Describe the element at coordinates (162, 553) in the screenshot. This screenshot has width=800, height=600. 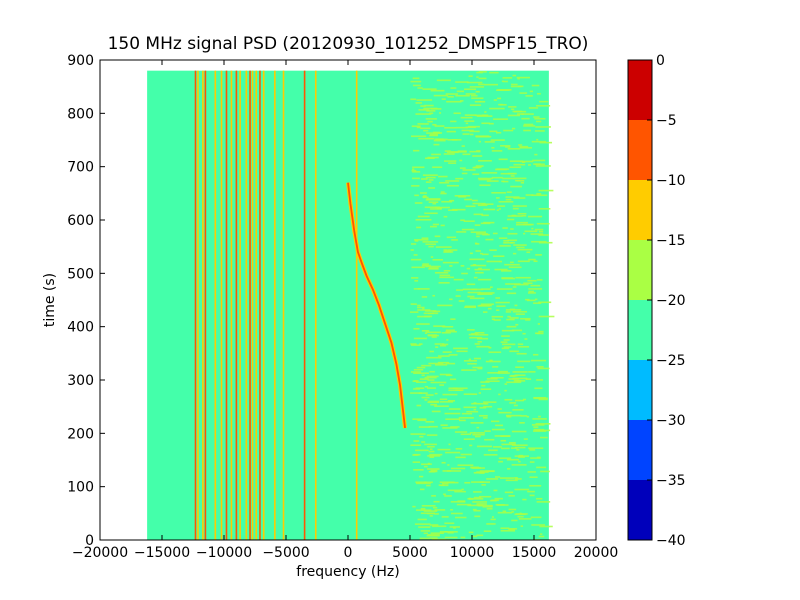
I see `x-tick-label: −15000` at that location.